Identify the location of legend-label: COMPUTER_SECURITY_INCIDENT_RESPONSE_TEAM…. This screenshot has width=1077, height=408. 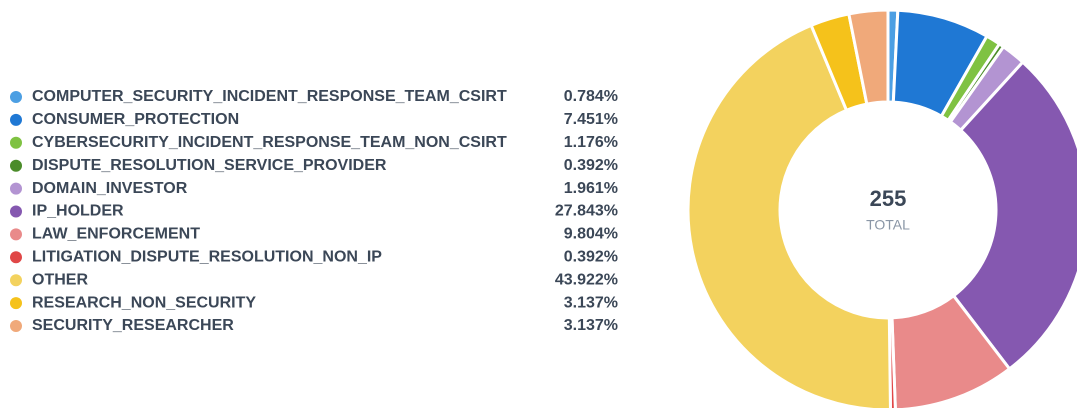
(269, 96).